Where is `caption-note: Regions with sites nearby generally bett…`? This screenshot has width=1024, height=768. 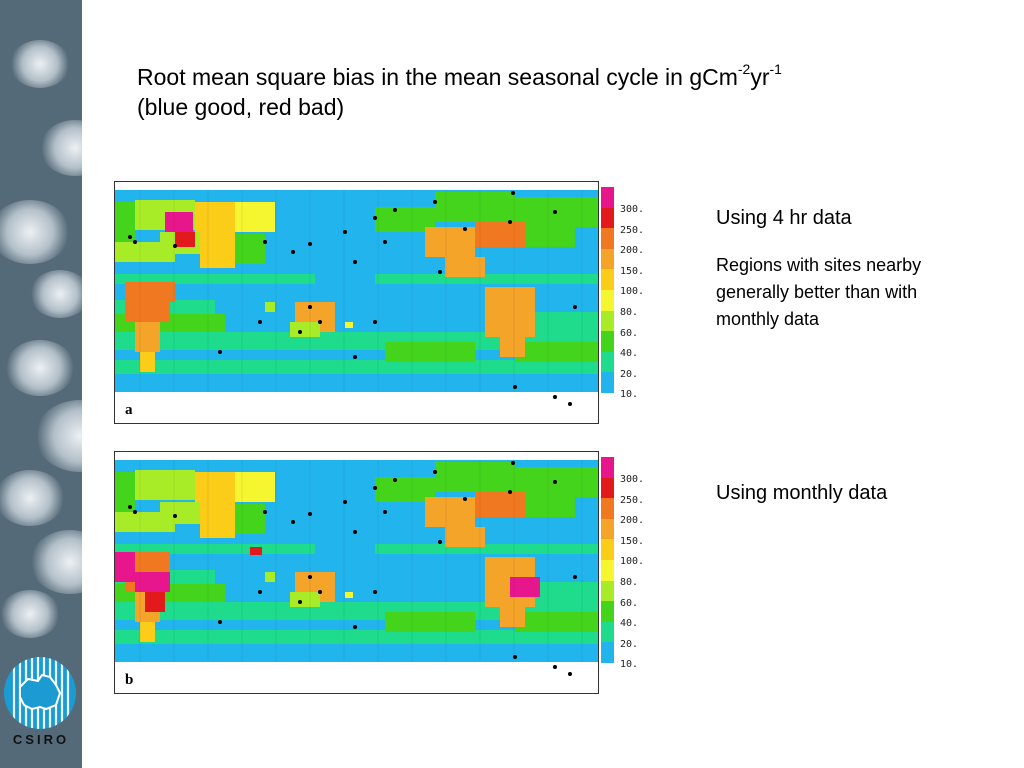
caption-note: Regions with sites nearby generally bett… is located at coordinates (819, 292).